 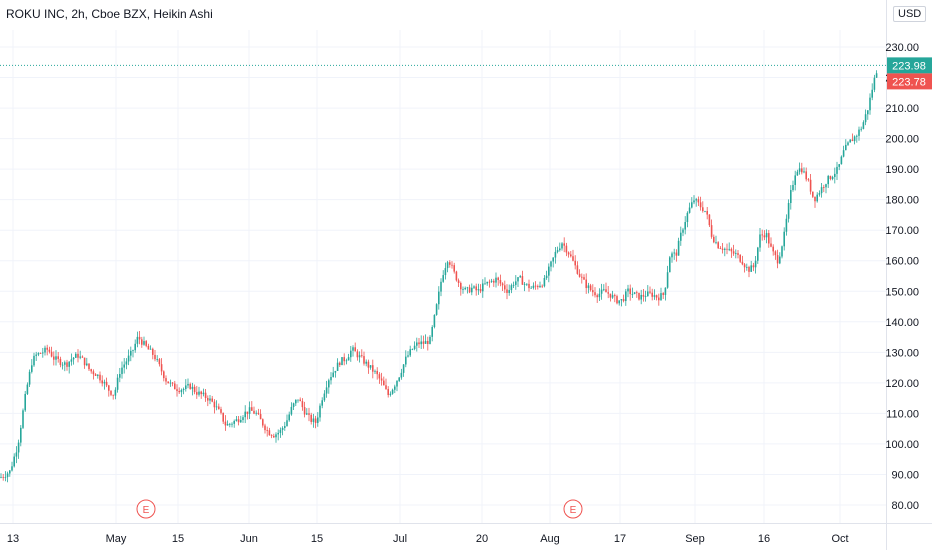 I want to click on y-tick-label: 90.00, so click(x=905, y=475).